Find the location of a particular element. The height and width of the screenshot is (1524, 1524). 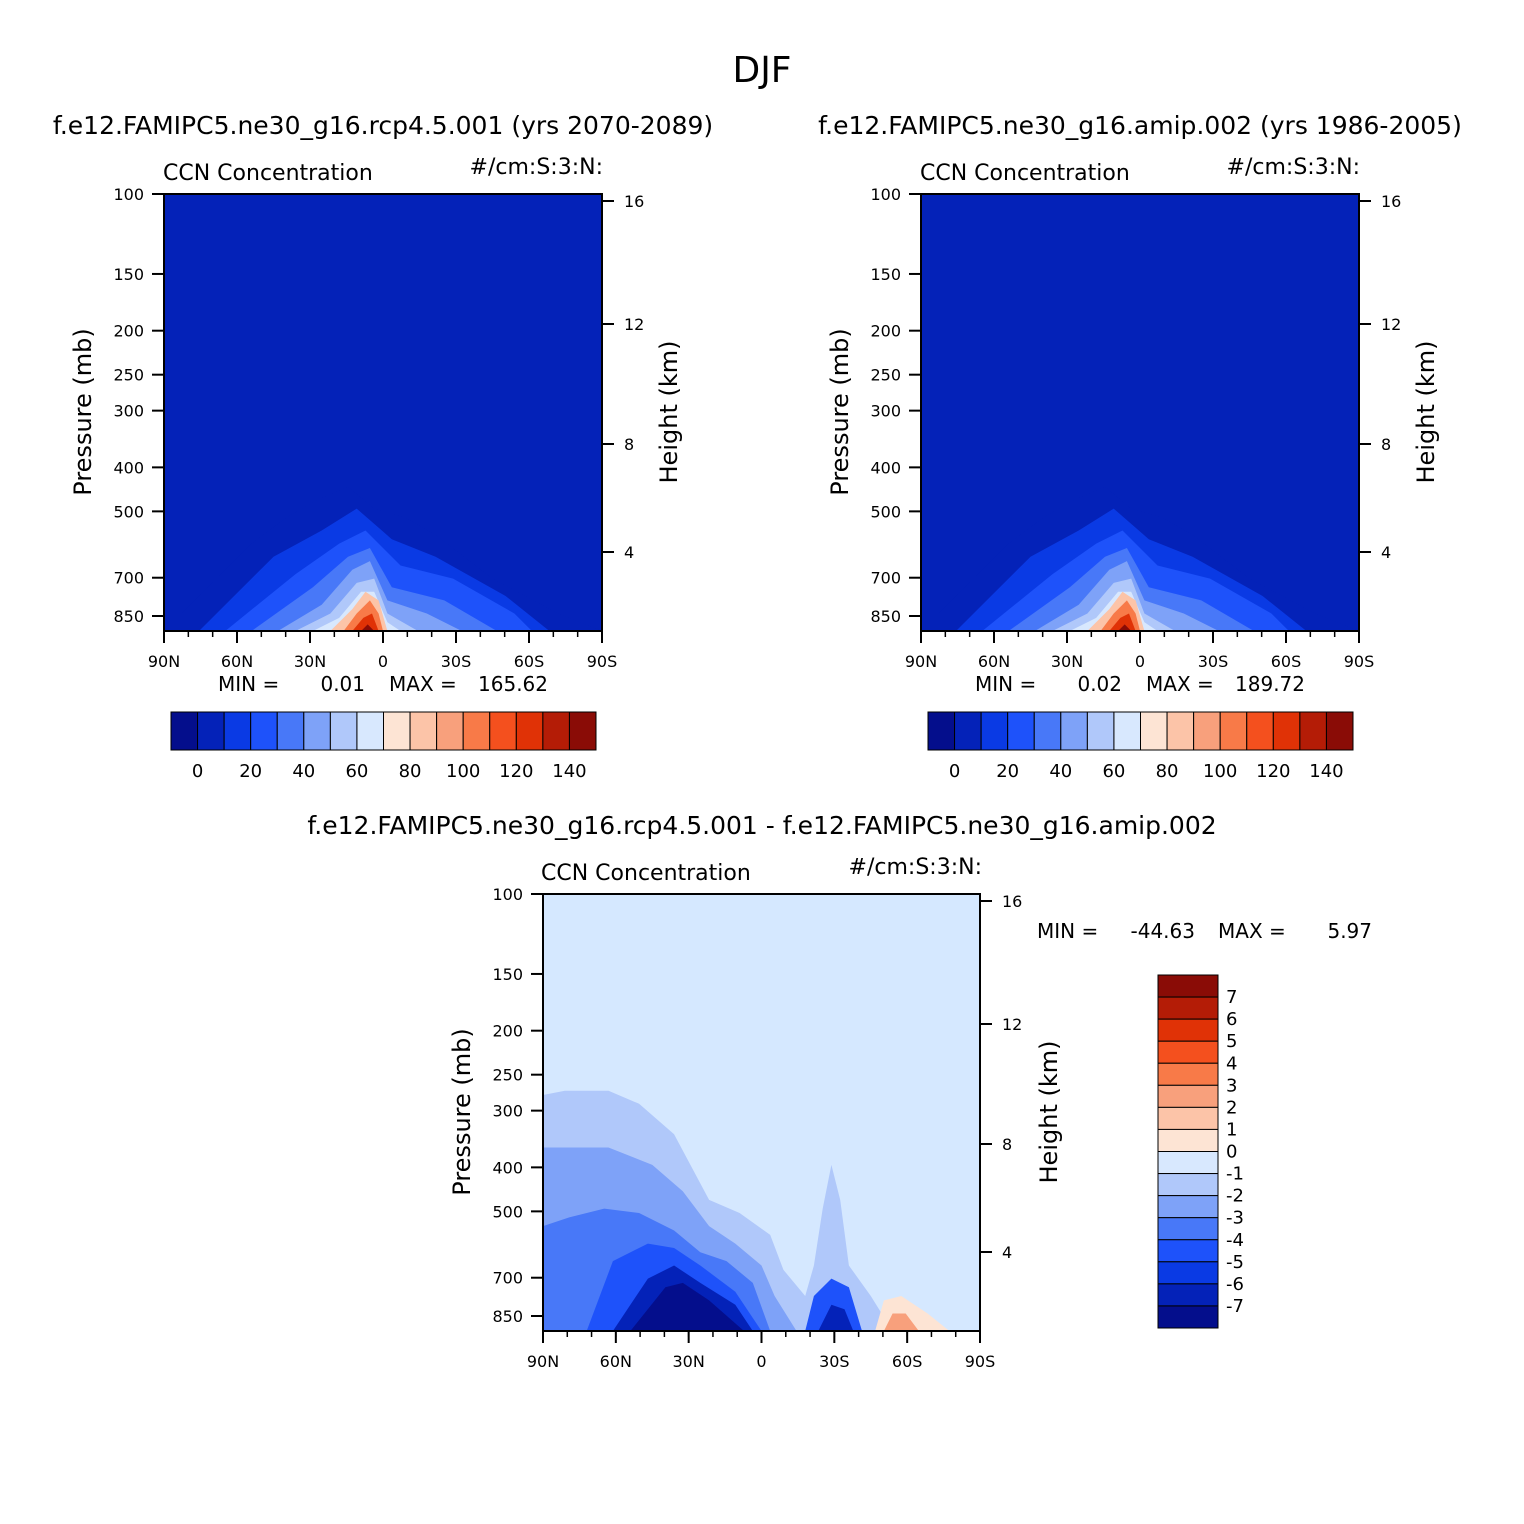

panel-difference-ytick-right-label-0: 16 is located at coordinates (1012, 901).